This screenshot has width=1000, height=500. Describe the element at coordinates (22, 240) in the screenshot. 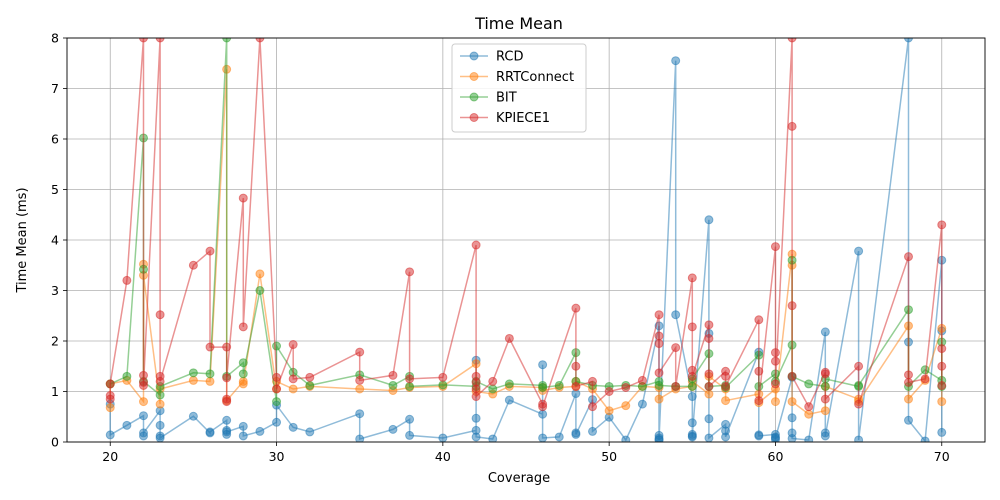

I see `y-axis-title: Time Mean (ms)` at that location.